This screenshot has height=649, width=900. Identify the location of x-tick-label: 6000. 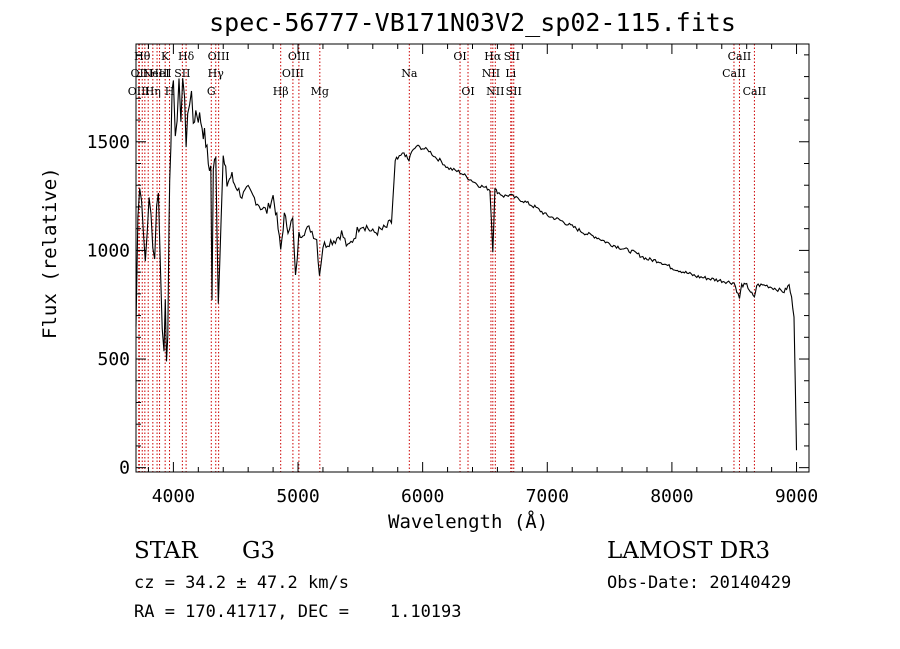
(422, 496).